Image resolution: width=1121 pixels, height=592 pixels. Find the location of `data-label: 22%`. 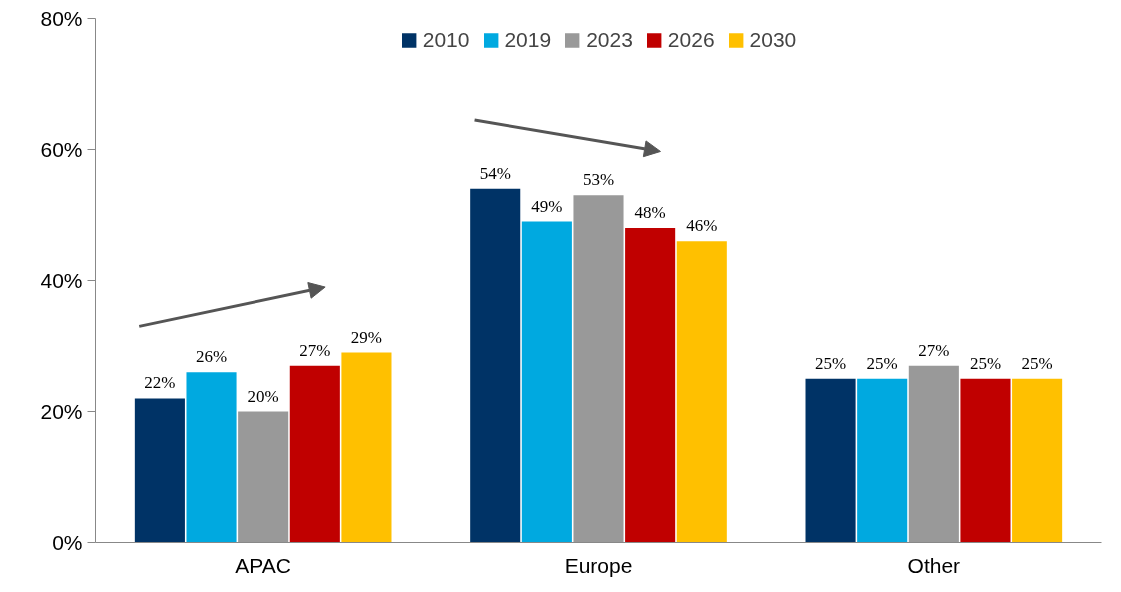

data-label: 22% is located at coordinates (160, 383).